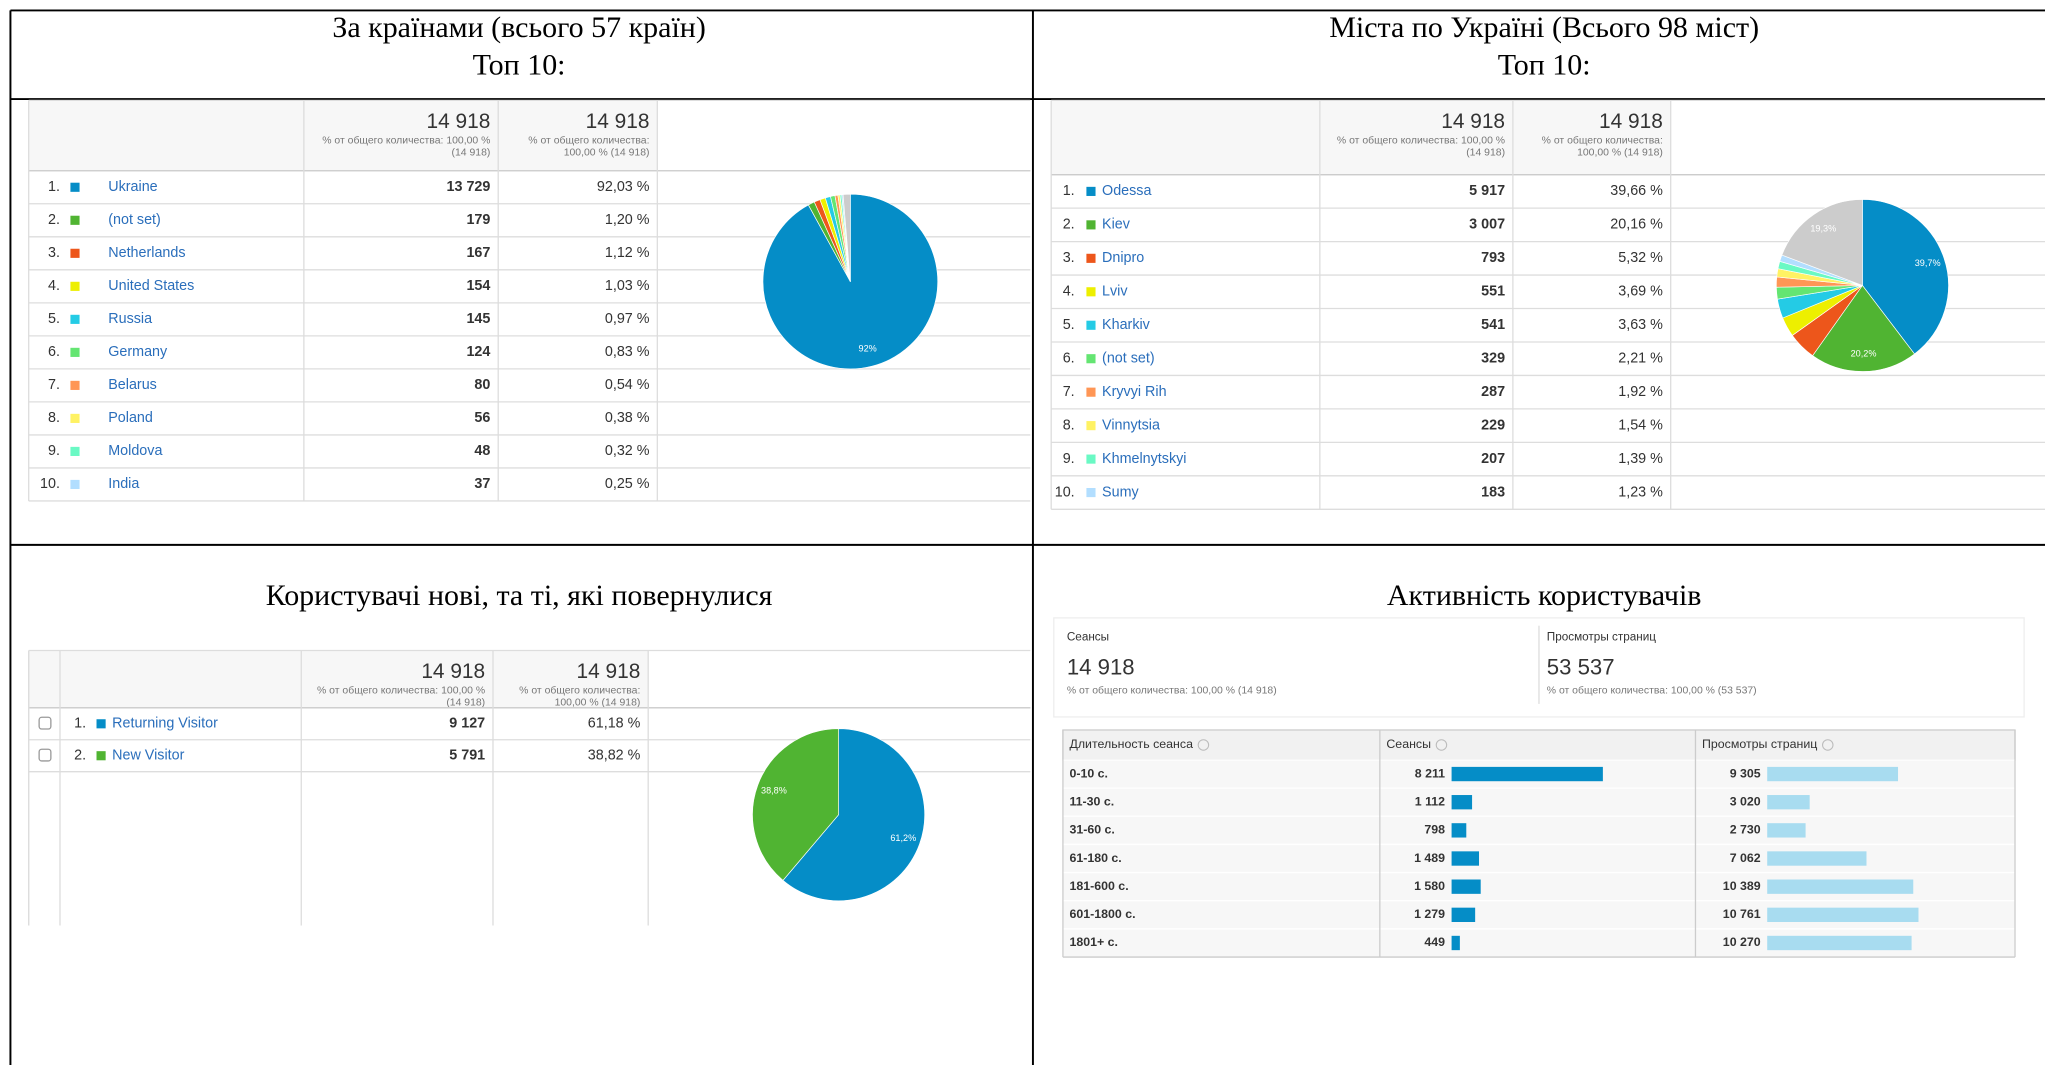 Image resolution: width=2045 pixels, height=1065 pixels. I want to click on row-share: 0,38 %, so click(627, 418).